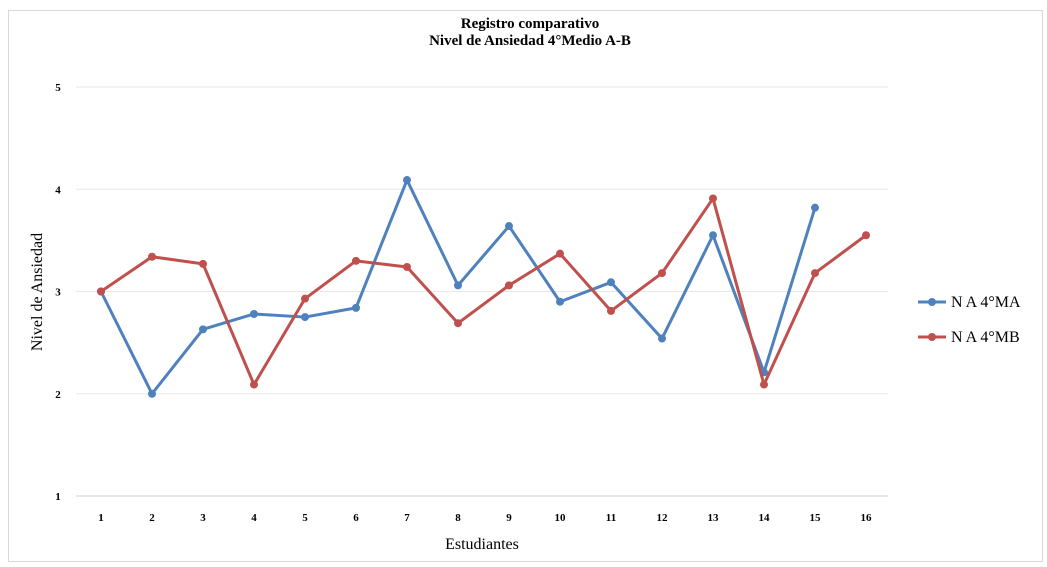 The image size is (1047, 567). Describe the element at coordinates (530, 24) in the screenshot. I see `chart-title: Registro comparativo` at that location.